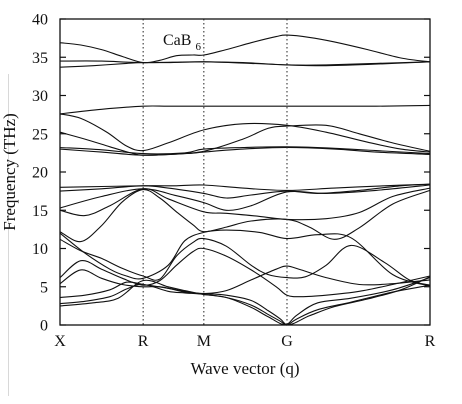  I want to click on y-tick-label-15: 15, so click(40, 211).